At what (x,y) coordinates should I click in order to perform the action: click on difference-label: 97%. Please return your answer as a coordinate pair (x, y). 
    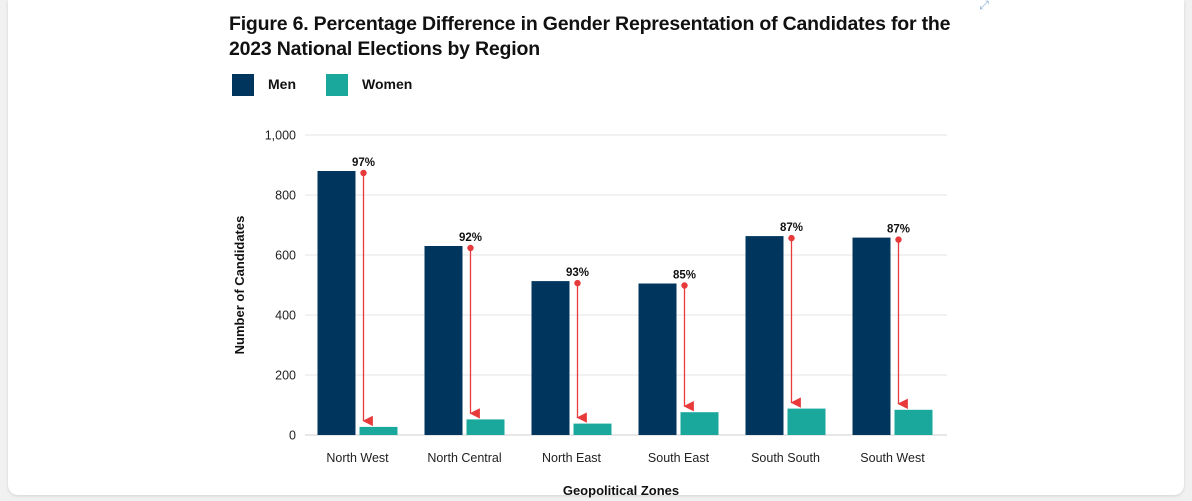
    Looking at the image, I should click on (363, 163).